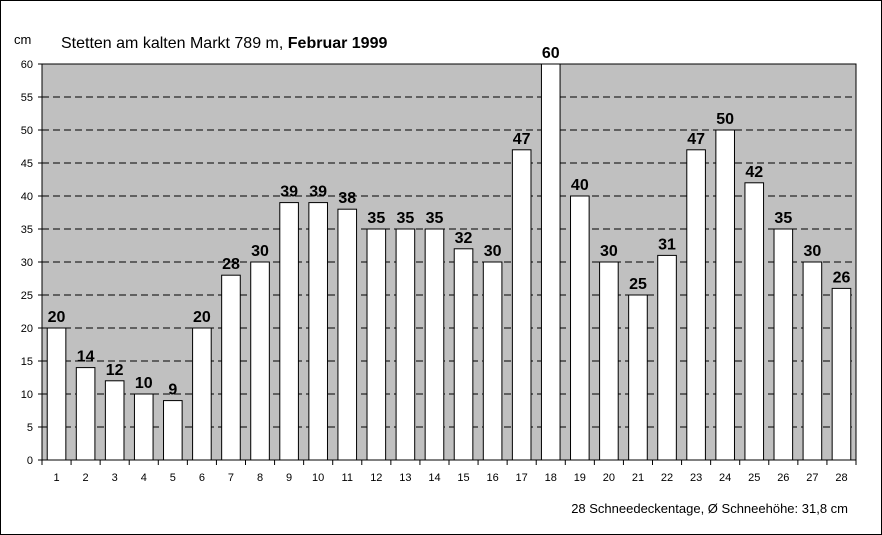 This screenshot has width=882, height=535. What do you see at coordinates (725, 478) in the screenshot?
I see `x-tick-label: 24` at bounding box center [725, 478].